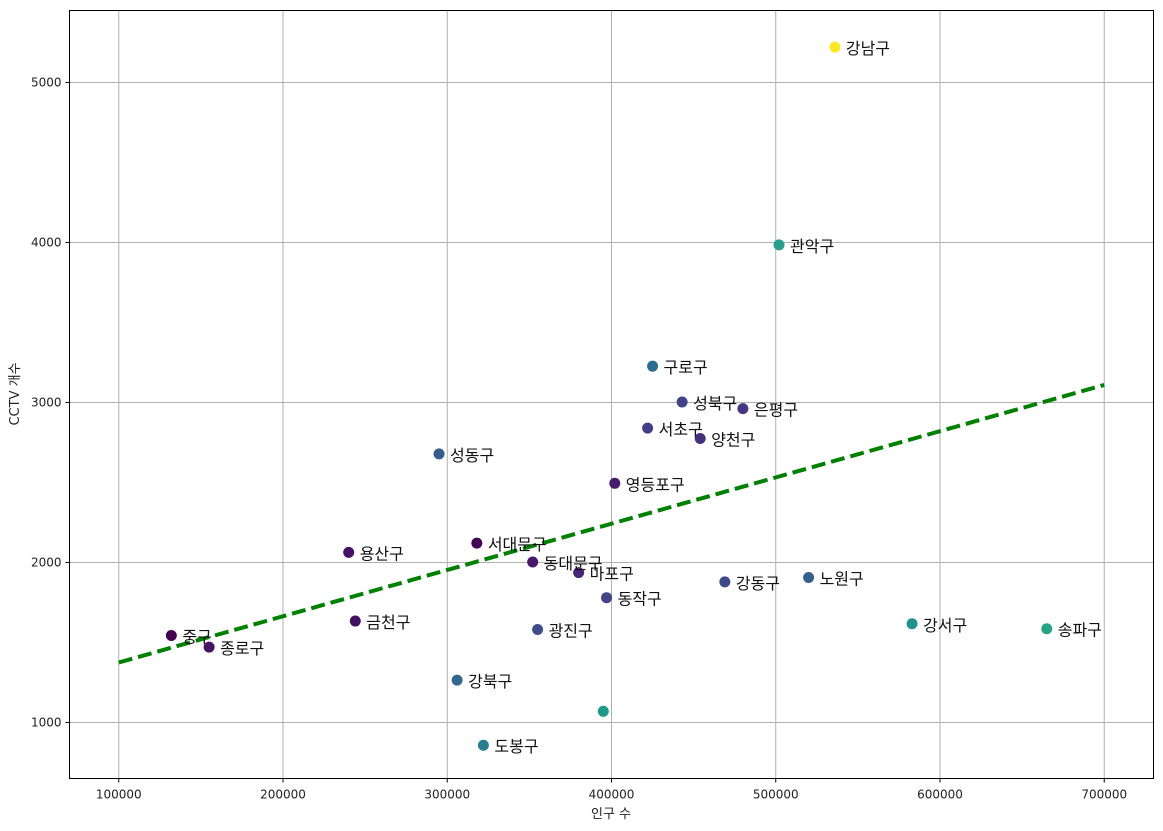 Image resolution: width=1163 pixels, height=831 pixels. Describe the element at coordinates (612, 795) in the screenshot. I see `x-tick-label: 400000` at that location.